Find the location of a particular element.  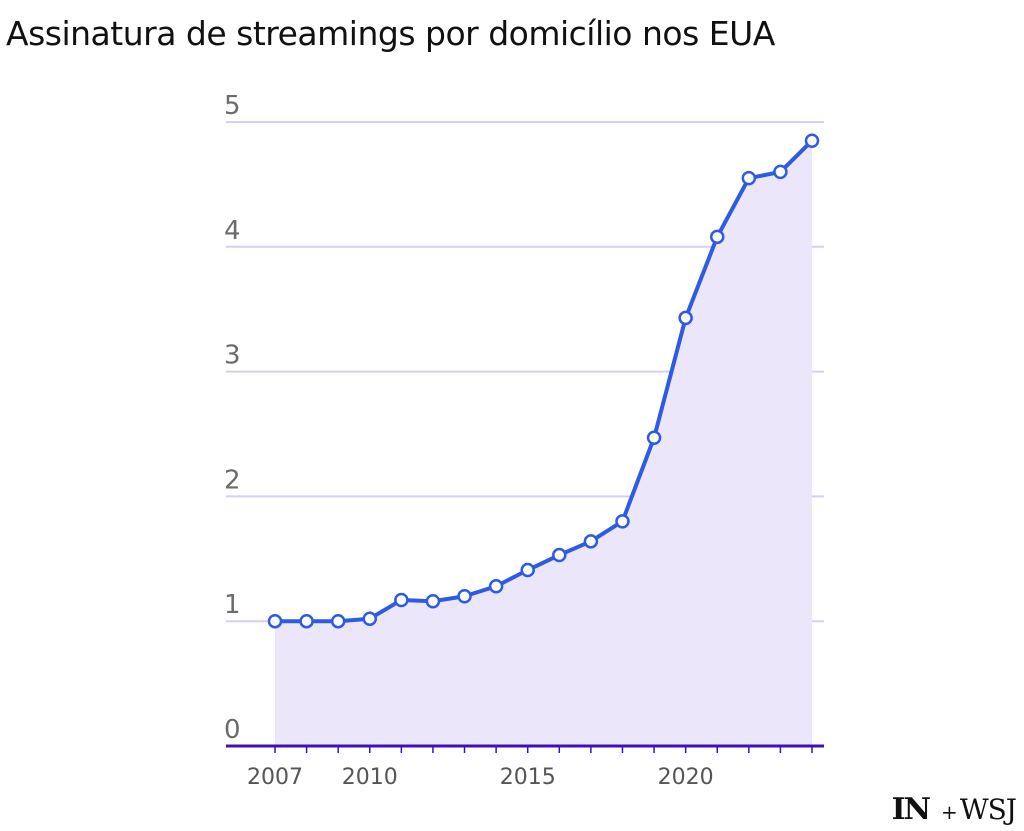

x-tick-label: 2007 is located at coordinates (275, 777).